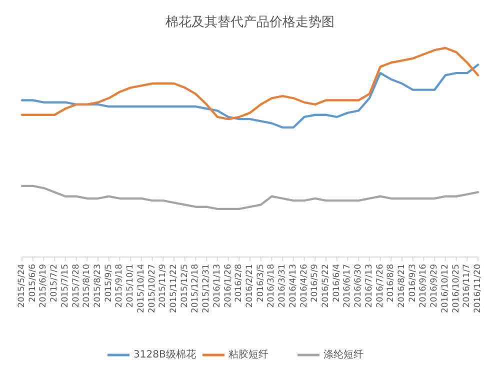  I want to click on x-tick-label: 2015/12/18, so click(195, 288).